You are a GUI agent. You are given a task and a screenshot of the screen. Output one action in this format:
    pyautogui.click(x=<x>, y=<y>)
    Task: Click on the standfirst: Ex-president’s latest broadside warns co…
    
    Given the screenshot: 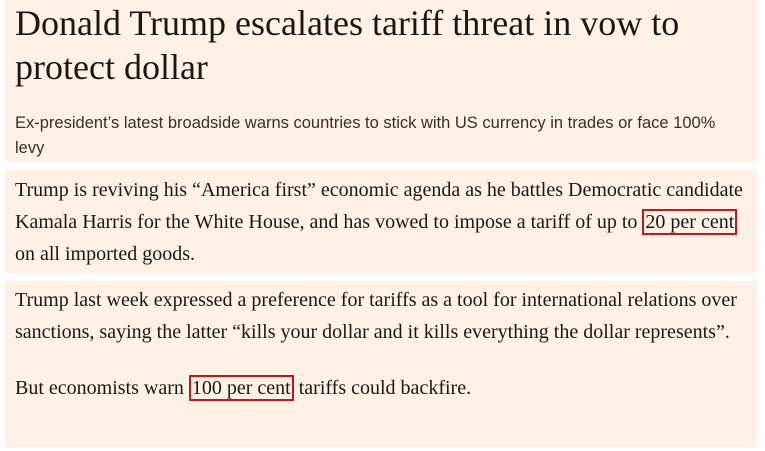 What is the action you would take?
    pyautogui.click(x=365, y=135)
    